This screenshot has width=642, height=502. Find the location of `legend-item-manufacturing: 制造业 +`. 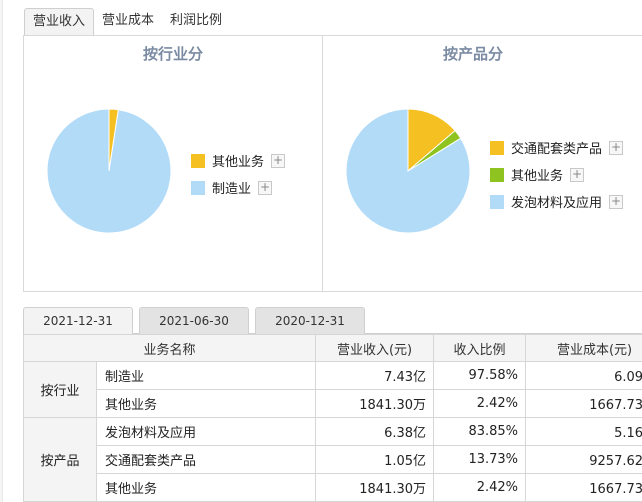

legend-item-manufacturing: 制造业 + is located at coordinates (238, 188).